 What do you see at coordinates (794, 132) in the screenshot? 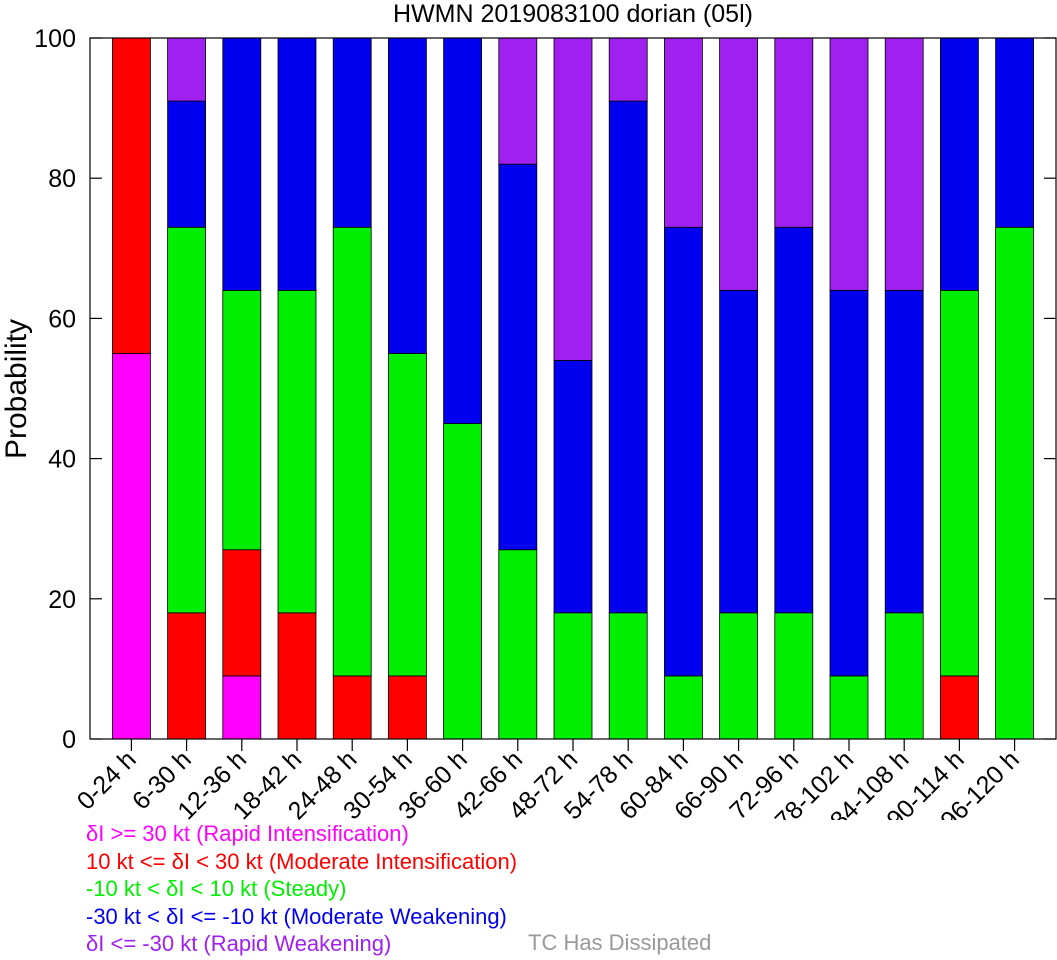
I see `bar-segment-72-96h-rapid-weakening` at bounding box center [794, 132].